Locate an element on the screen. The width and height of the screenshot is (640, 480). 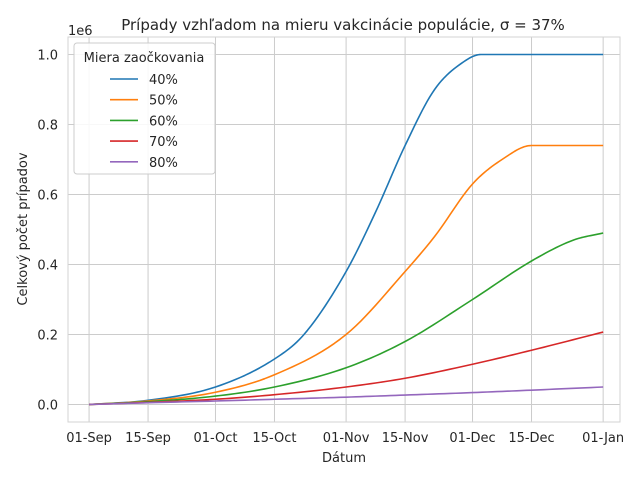
x-tick-label: 15-Nov is located at coordinates (405, 438).